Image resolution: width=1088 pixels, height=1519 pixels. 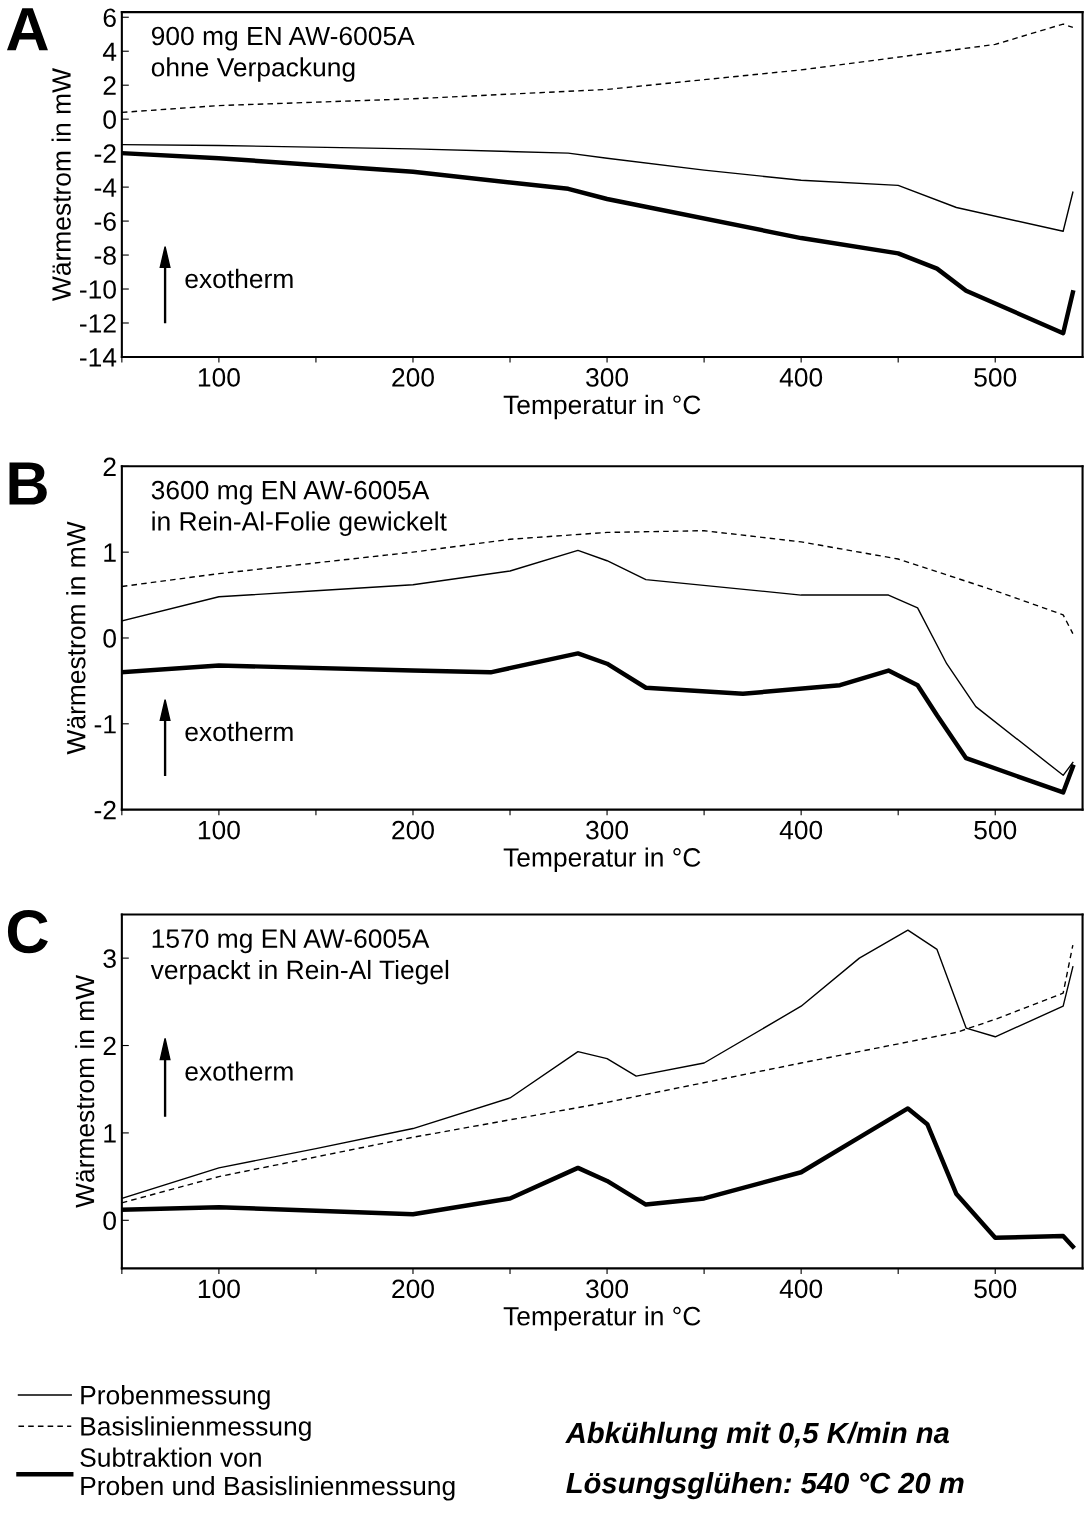 I want to click on y-tick-label: -8, so click(x=105, y=255).